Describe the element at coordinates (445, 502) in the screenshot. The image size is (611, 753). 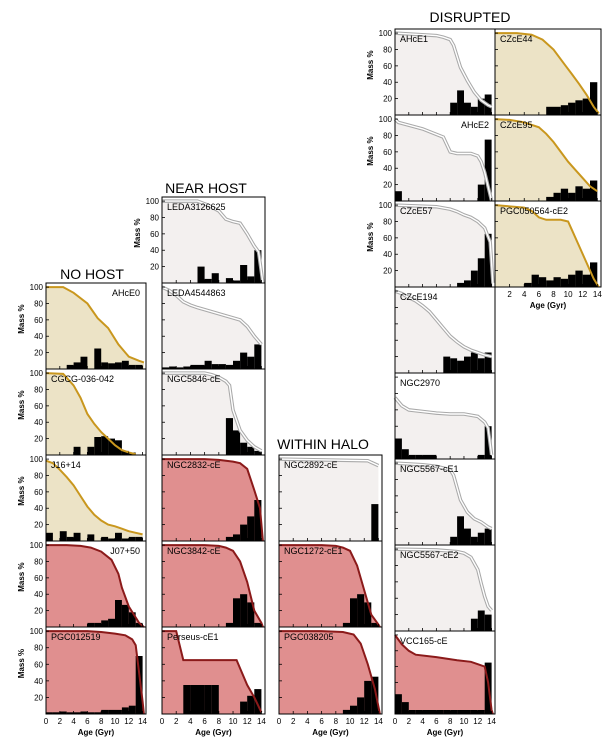
I see `panel-ngc5567-ce1: NGC5567-cE1` at that location.